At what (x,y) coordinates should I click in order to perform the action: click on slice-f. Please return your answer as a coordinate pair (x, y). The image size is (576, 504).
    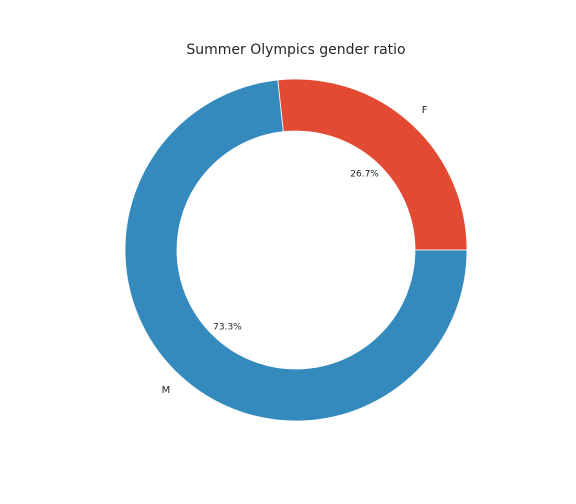
    Looking at the image, I should click on (372, 164).